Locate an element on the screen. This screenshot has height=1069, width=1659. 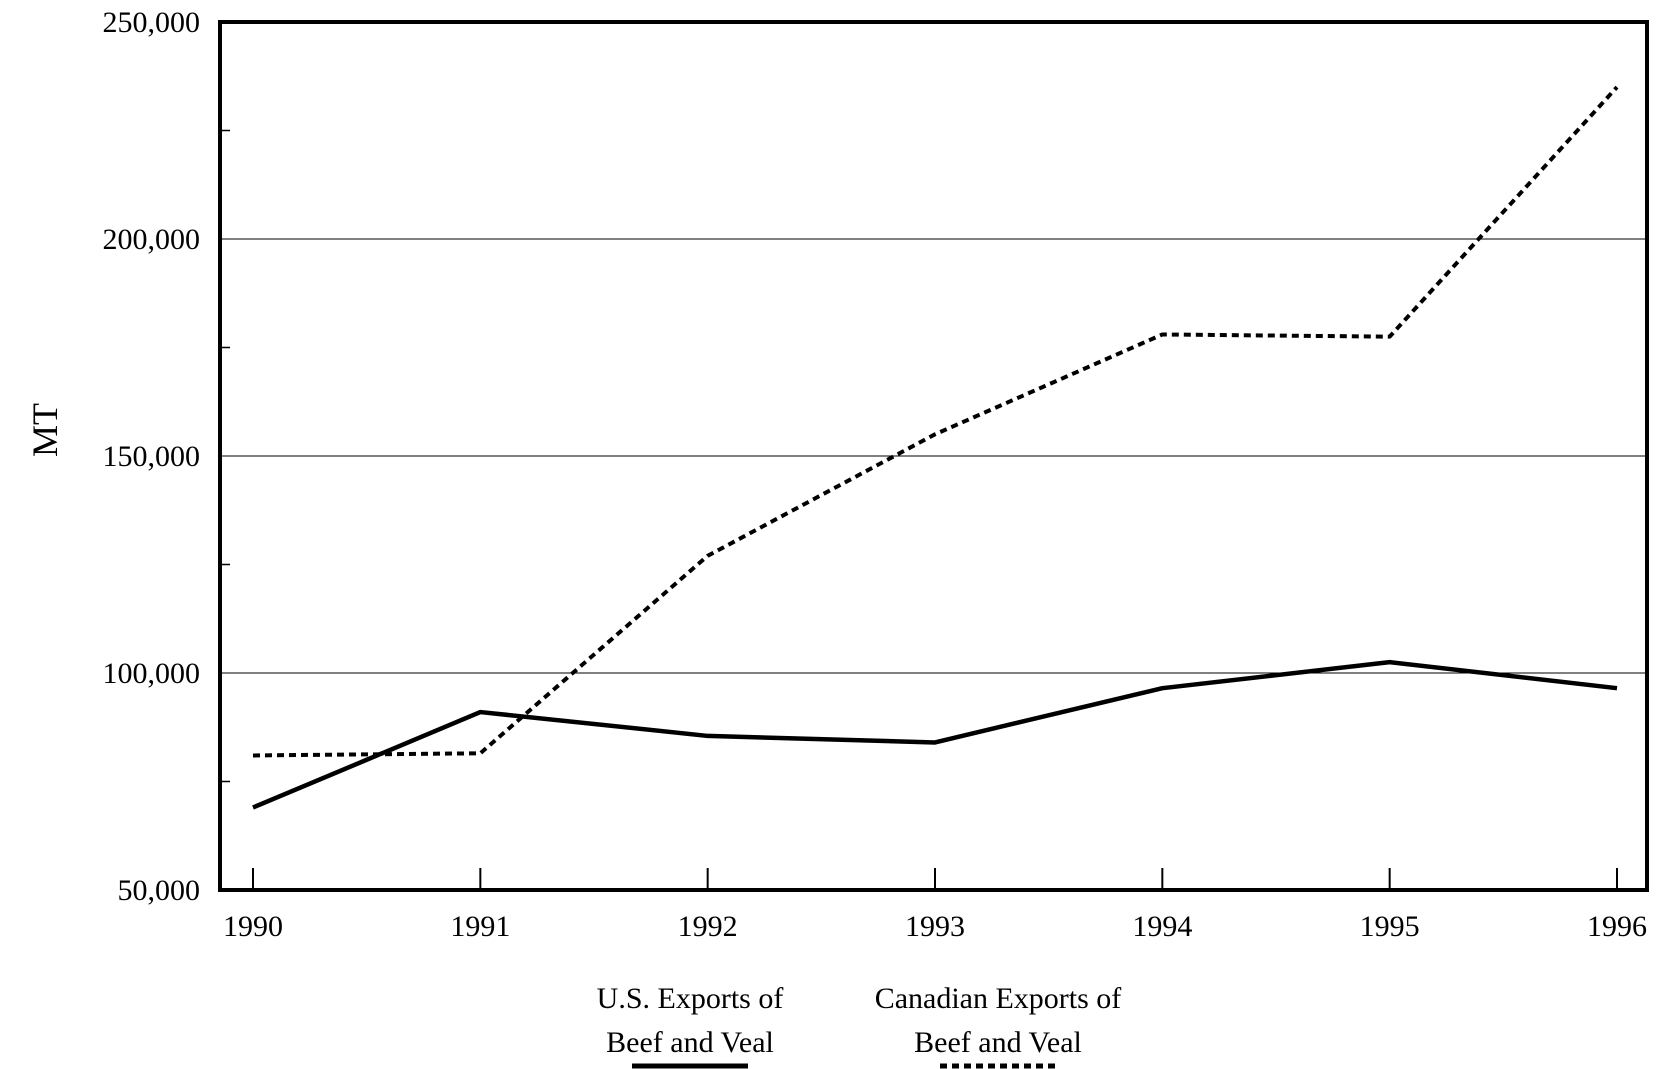
x-axis: 1990 1991 1992 1993 1994 1995 1996 is located at coordinates (935, 905).